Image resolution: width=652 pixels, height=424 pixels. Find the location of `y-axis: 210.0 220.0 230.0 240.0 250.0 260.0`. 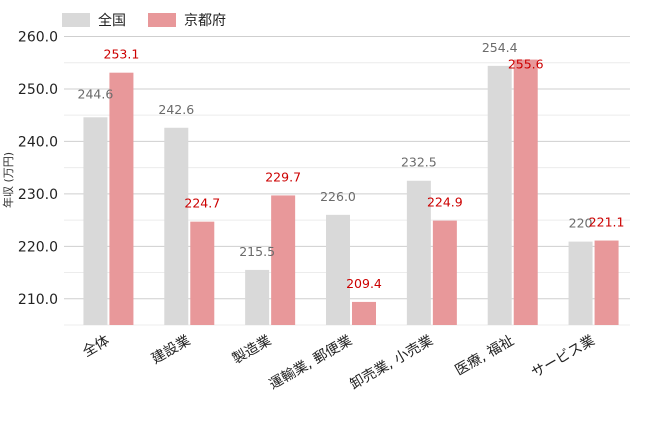

y-axis: 210.0 220.0 230.0 240.0 250.0 260.0 is located at coordinates (38, 168).